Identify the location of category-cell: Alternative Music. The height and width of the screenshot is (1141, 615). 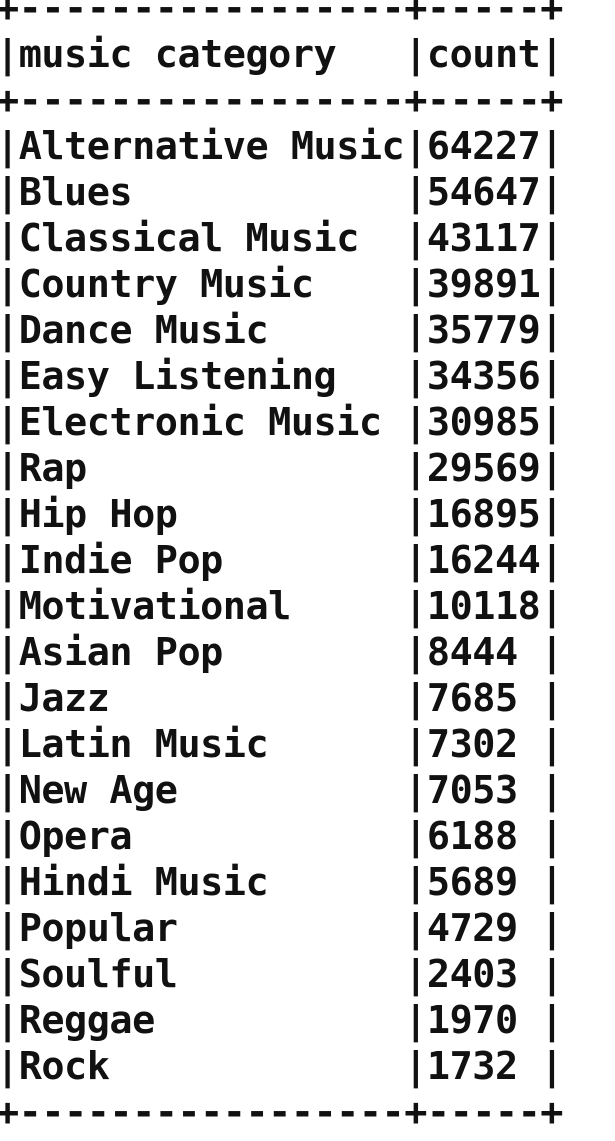
(211, 146).